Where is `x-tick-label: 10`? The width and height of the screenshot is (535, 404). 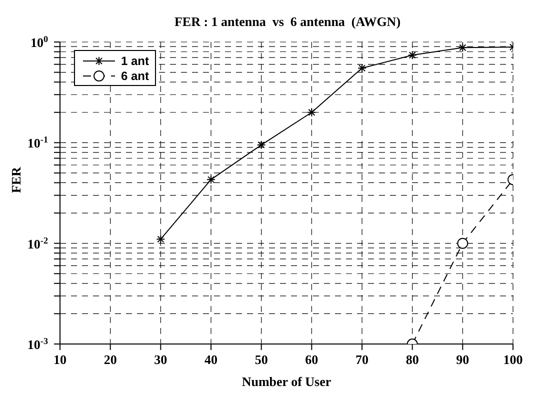
x-tick-label: 10 is located at coordinates (60, 359).